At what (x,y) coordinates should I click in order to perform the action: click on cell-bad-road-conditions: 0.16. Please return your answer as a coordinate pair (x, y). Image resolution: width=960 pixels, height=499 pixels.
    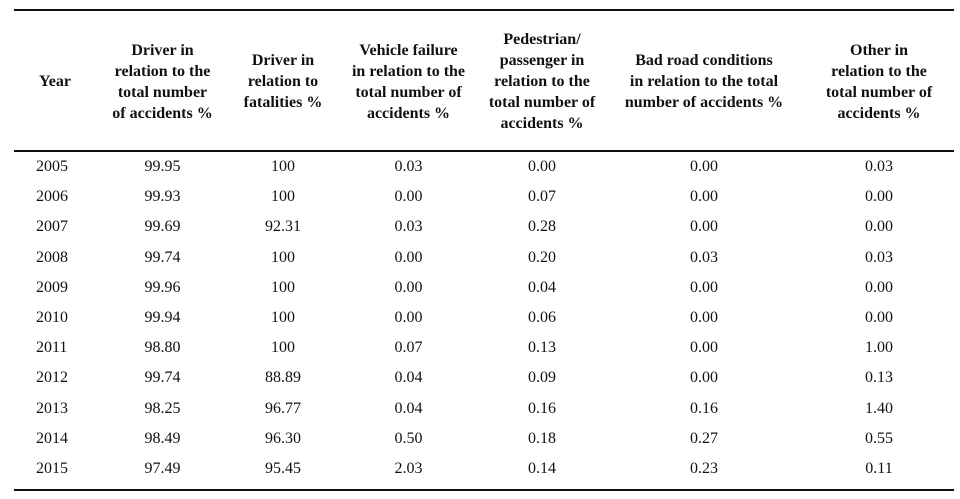
    Looking at the image, I should click on (704, 408).